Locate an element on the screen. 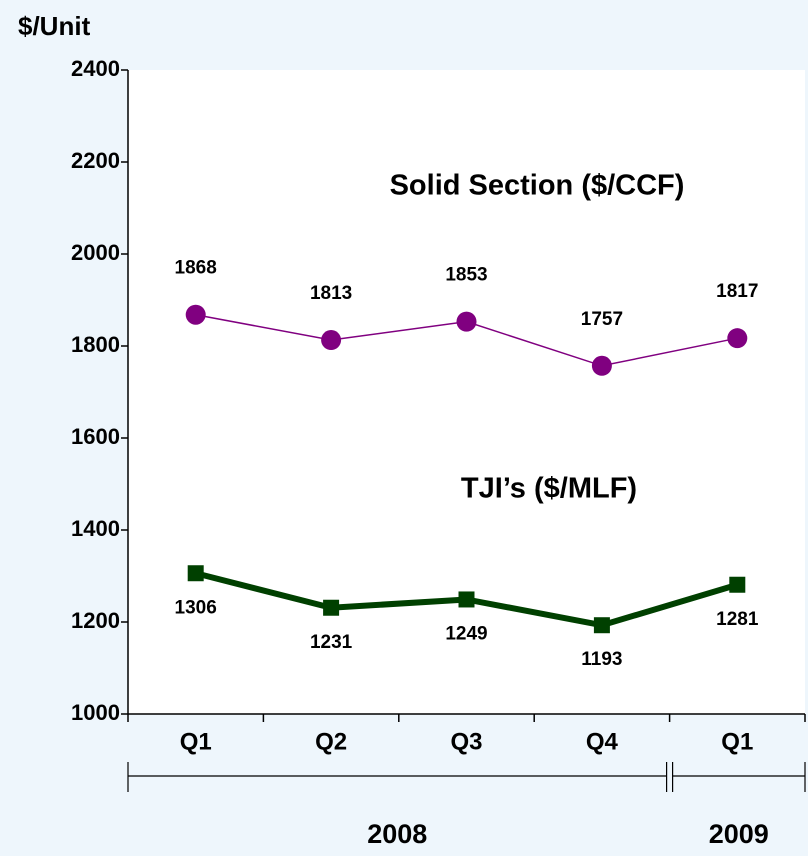  y-tick-label: 2400 is located at coordinates (95, 68).